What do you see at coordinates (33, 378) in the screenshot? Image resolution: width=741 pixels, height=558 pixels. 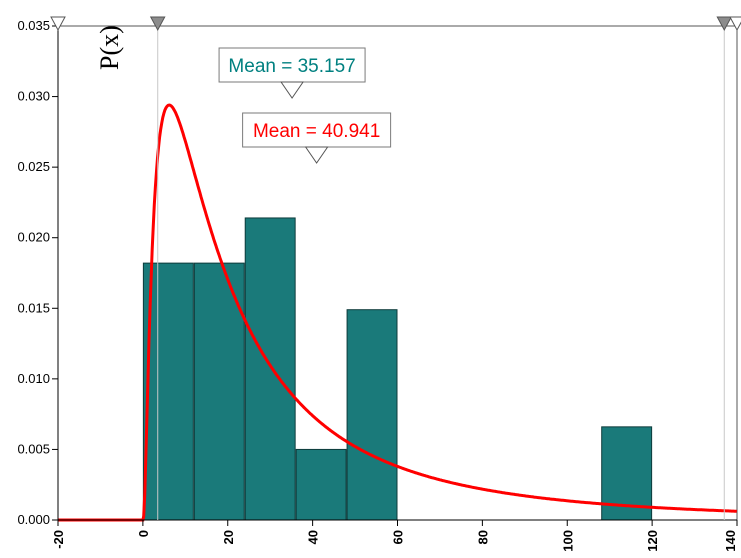 I see `y-tick-label: 0.010` at bounding box center [33, 378].